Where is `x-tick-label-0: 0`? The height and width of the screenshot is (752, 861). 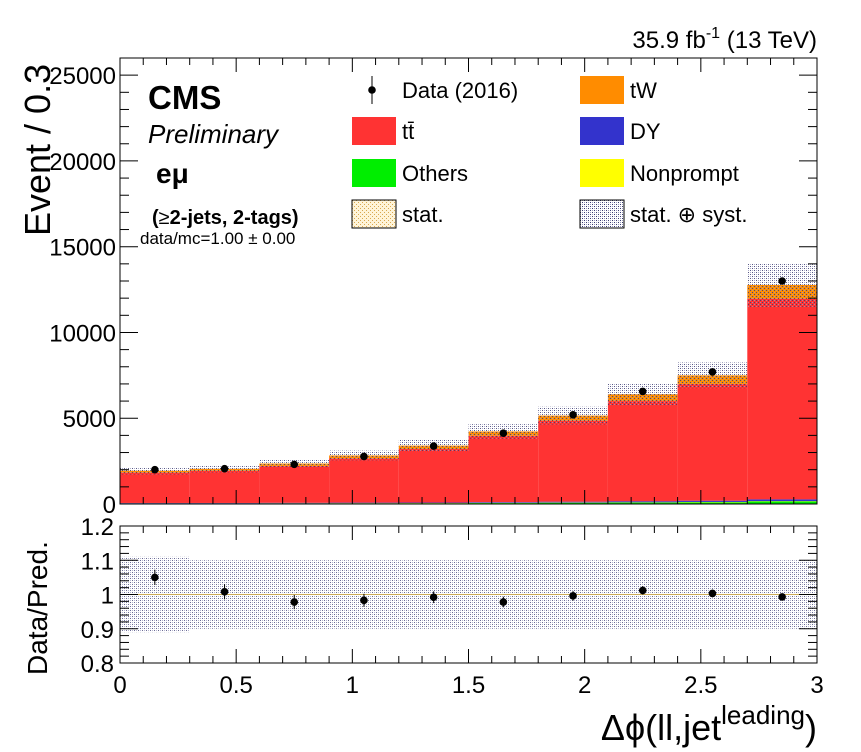
x-tick-label-0: 0 is located at coordinates (119, 685).